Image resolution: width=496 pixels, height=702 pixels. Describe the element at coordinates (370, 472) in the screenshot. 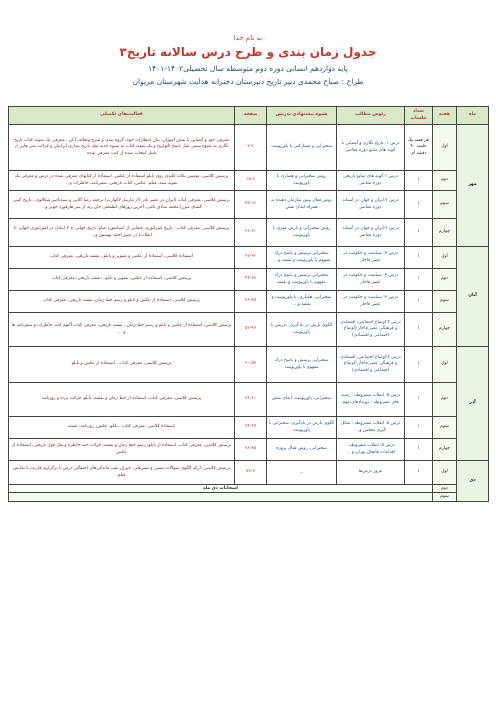

I see `lesson-cell: مرور درس‌ها` at that location.